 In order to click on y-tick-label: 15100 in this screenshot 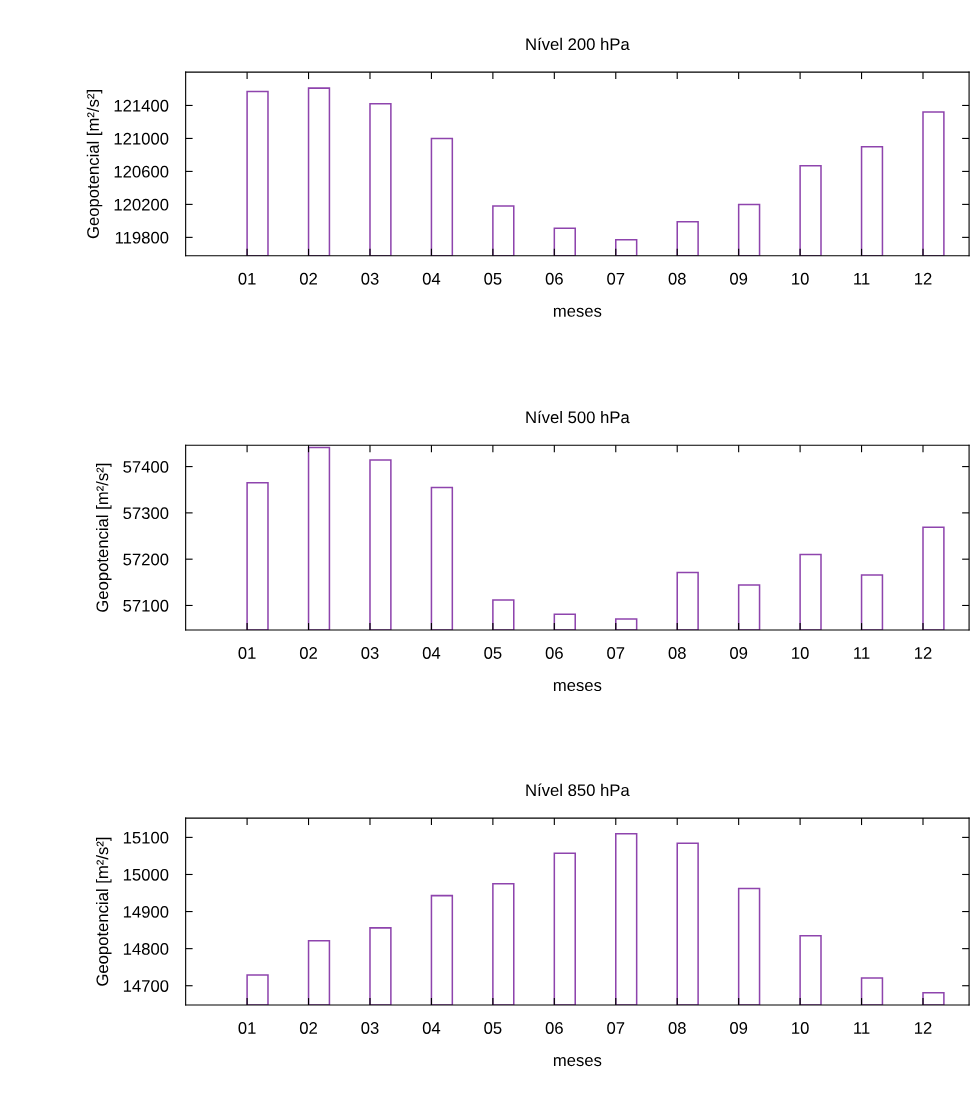, I will do `click(146, 837)`.